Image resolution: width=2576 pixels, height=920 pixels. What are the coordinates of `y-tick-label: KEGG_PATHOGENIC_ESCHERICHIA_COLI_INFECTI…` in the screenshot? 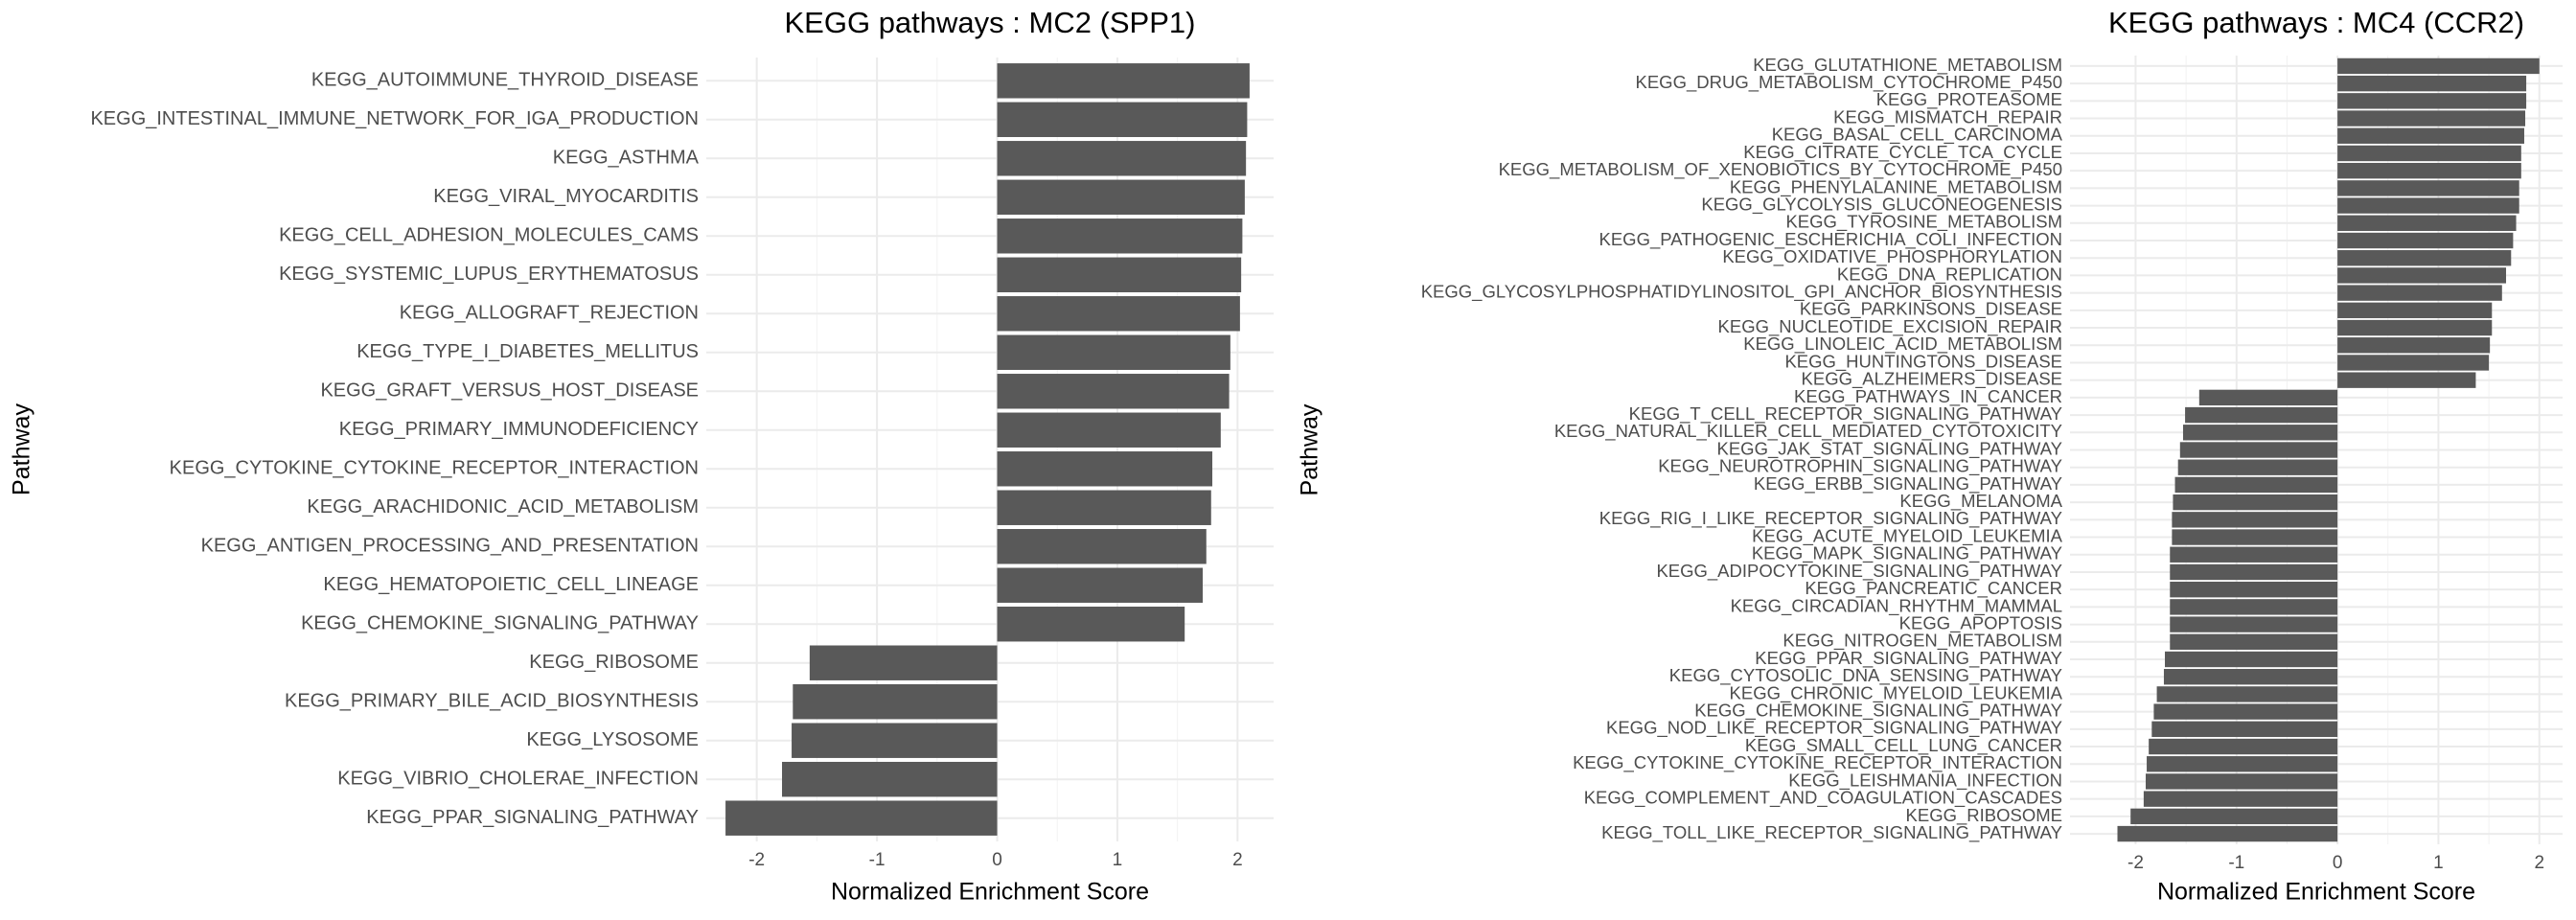 It's located at (1831, 239).